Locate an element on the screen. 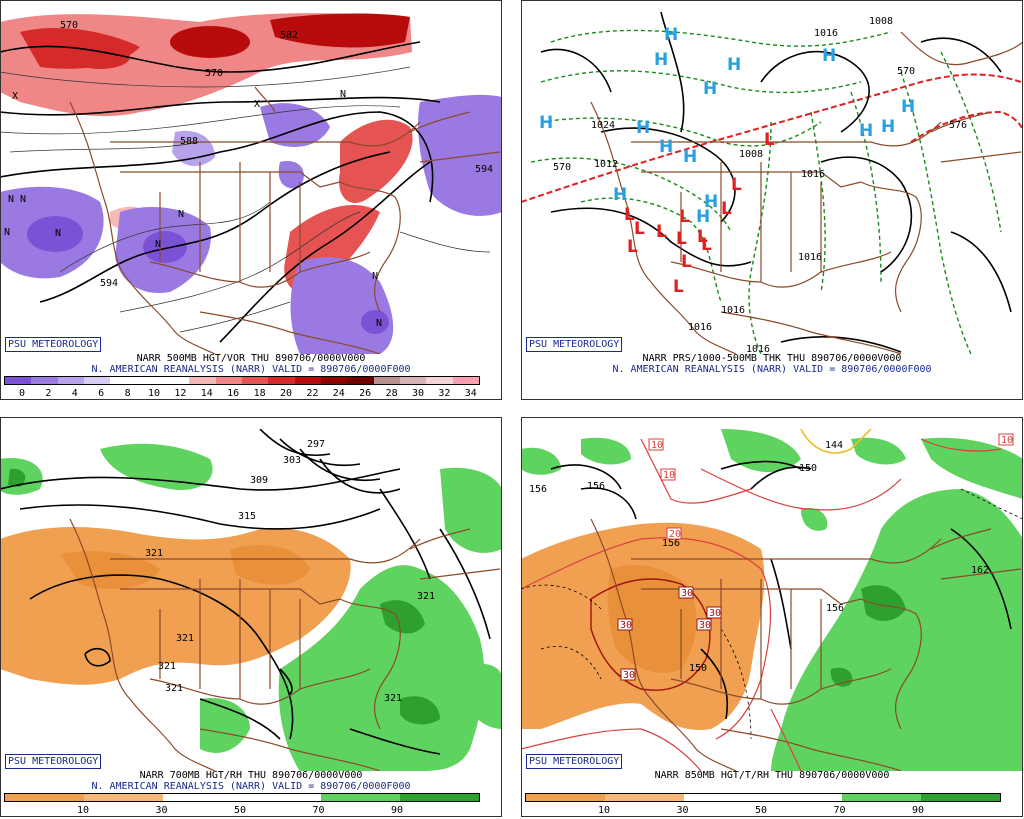  contour-label: 570 is located at coordinates (69, 25).